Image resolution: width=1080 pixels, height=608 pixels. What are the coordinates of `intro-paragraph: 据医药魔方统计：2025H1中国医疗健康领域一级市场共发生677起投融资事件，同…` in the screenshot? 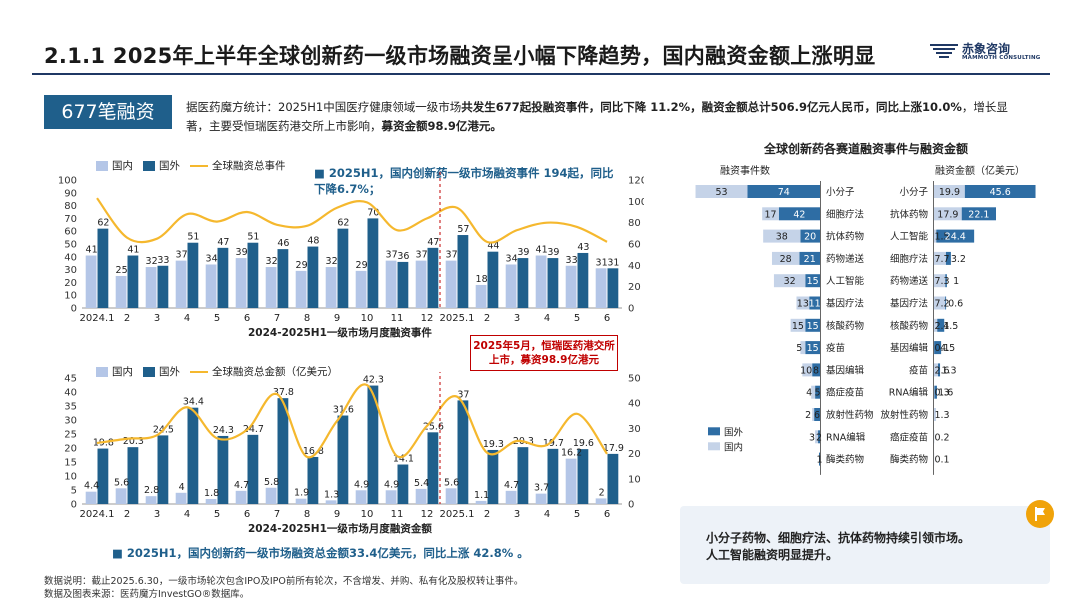 It's located at (599, 117).